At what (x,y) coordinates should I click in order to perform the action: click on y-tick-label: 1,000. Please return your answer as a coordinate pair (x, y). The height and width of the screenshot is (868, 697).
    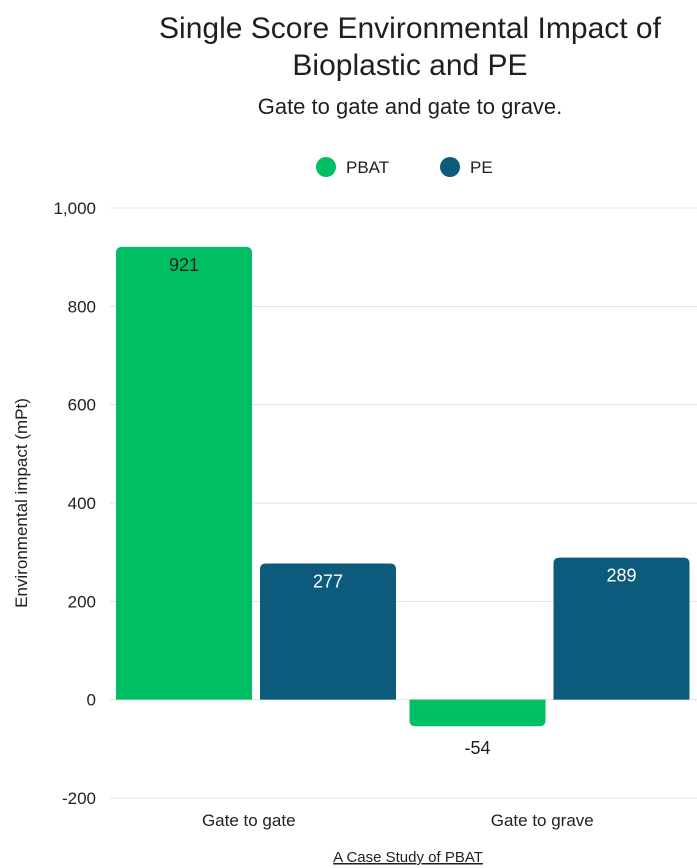
    Looking at the image, I should click on (74, 208).